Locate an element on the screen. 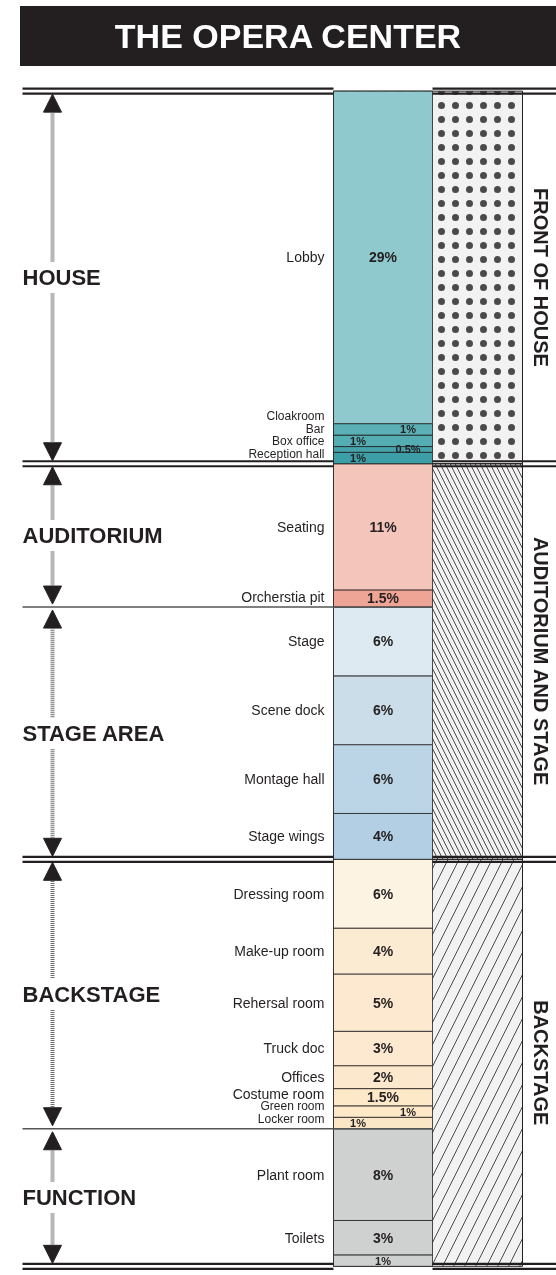 Image resolution: width=556 pixels, height=1275 pixels. series-label: Bar is located at coordinates (315, 428).